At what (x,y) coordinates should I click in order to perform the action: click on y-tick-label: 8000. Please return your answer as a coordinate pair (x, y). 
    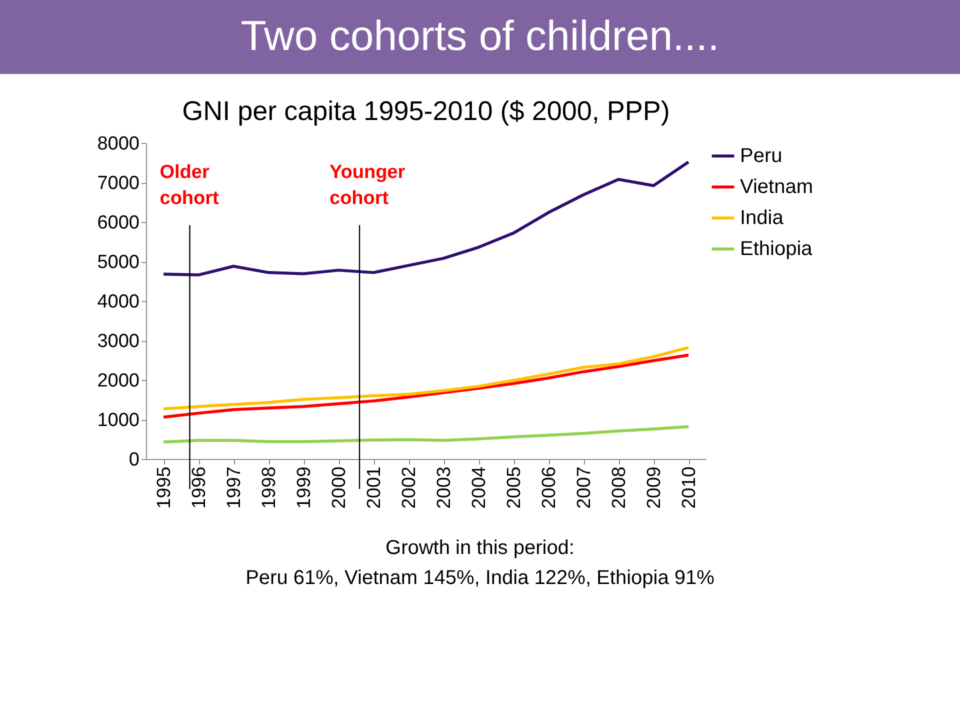
    Looking at the image, I should click on (118, 144).